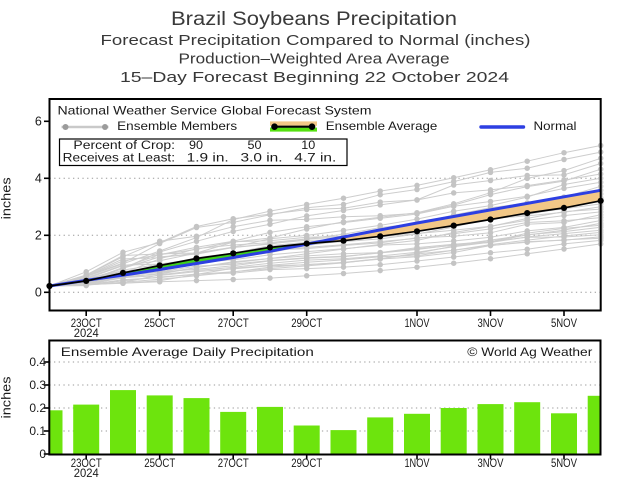 Image resolution: width=624 pixels, height=487 pixels. Describe the element at coordinates (382, 126) in the screenshot. I see `svg-text: Ensemble Average` at that location.